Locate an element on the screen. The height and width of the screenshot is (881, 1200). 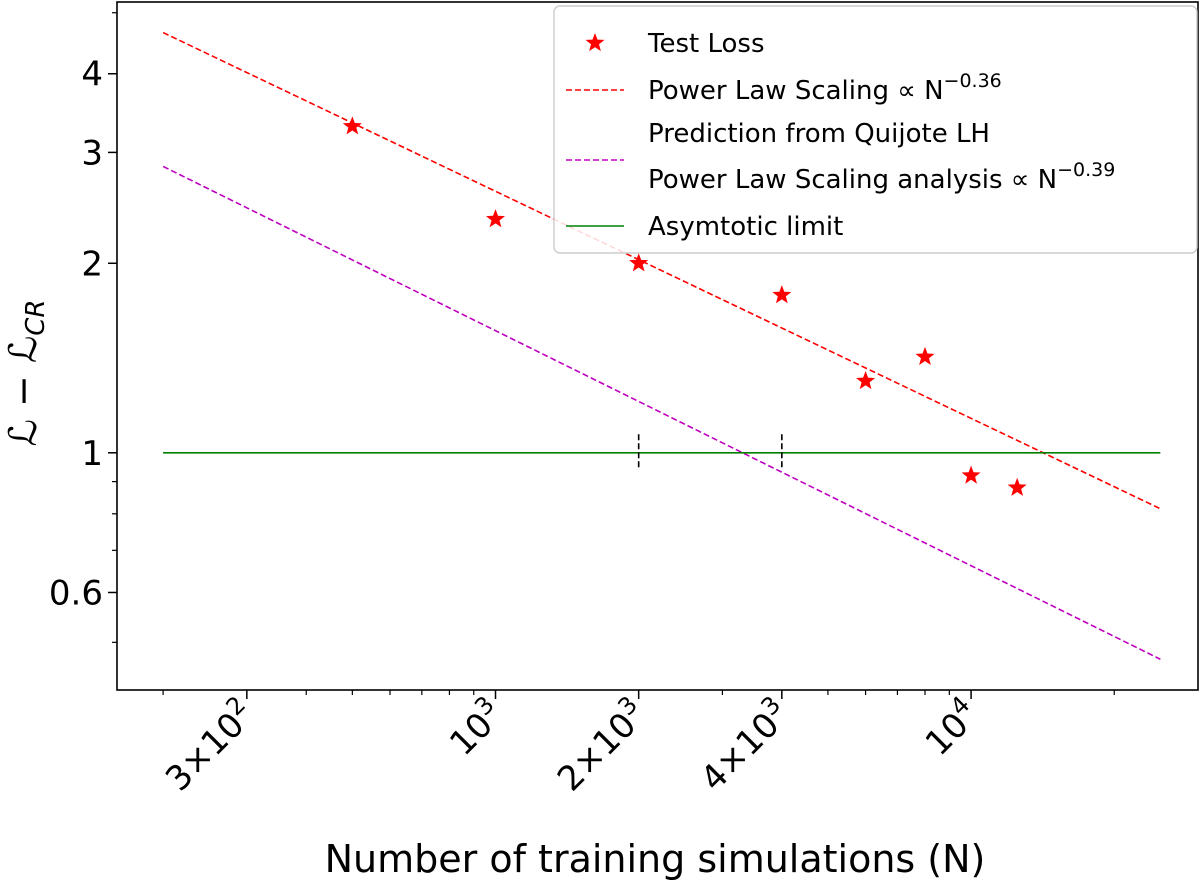
y-tick-label: 1 is located at coordinates (92, 454).